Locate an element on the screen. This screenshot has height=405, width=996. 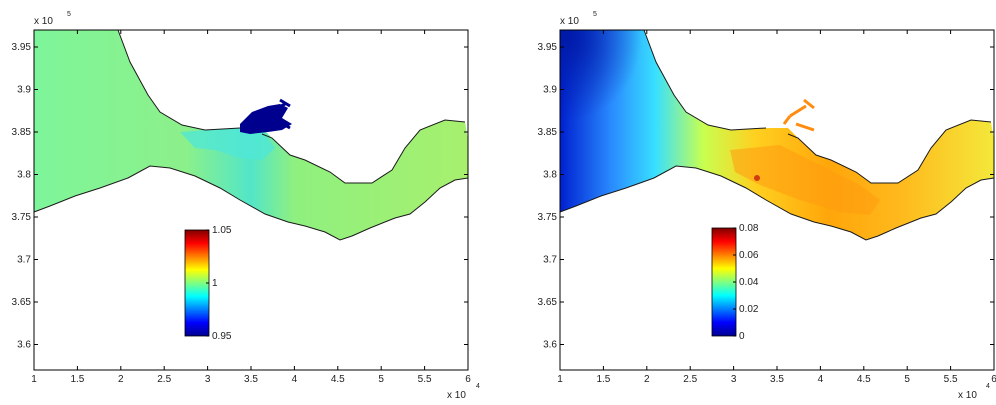
right-y-tick-label: 3.8 is located at coordinates (550, 175).